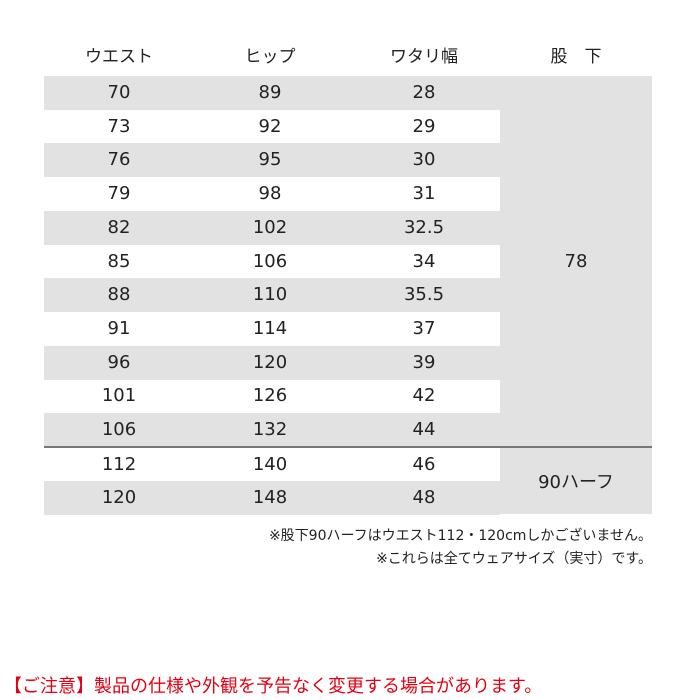 The width and height of the screenshot is (700, 700). I want to click on cell-hip: 110, so click(270, 295).